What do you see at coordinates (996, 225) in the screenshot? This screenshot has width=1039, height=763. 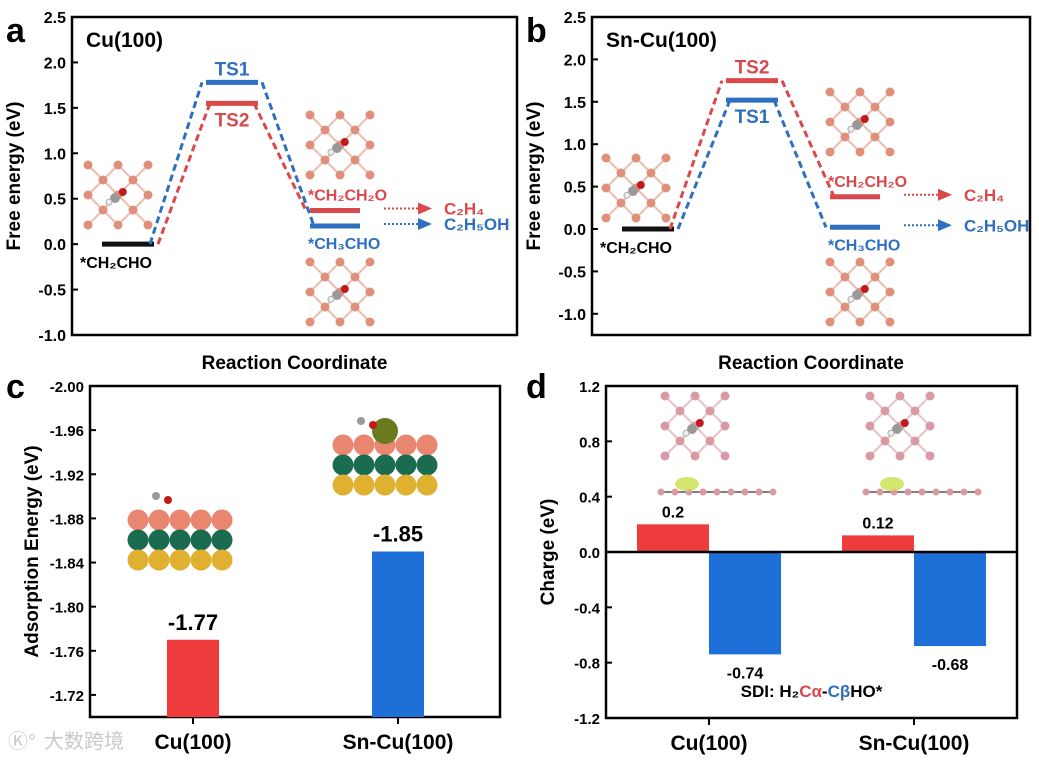 I see `final-product-label: C₂H₅OH` at bounding box center [996, 225].